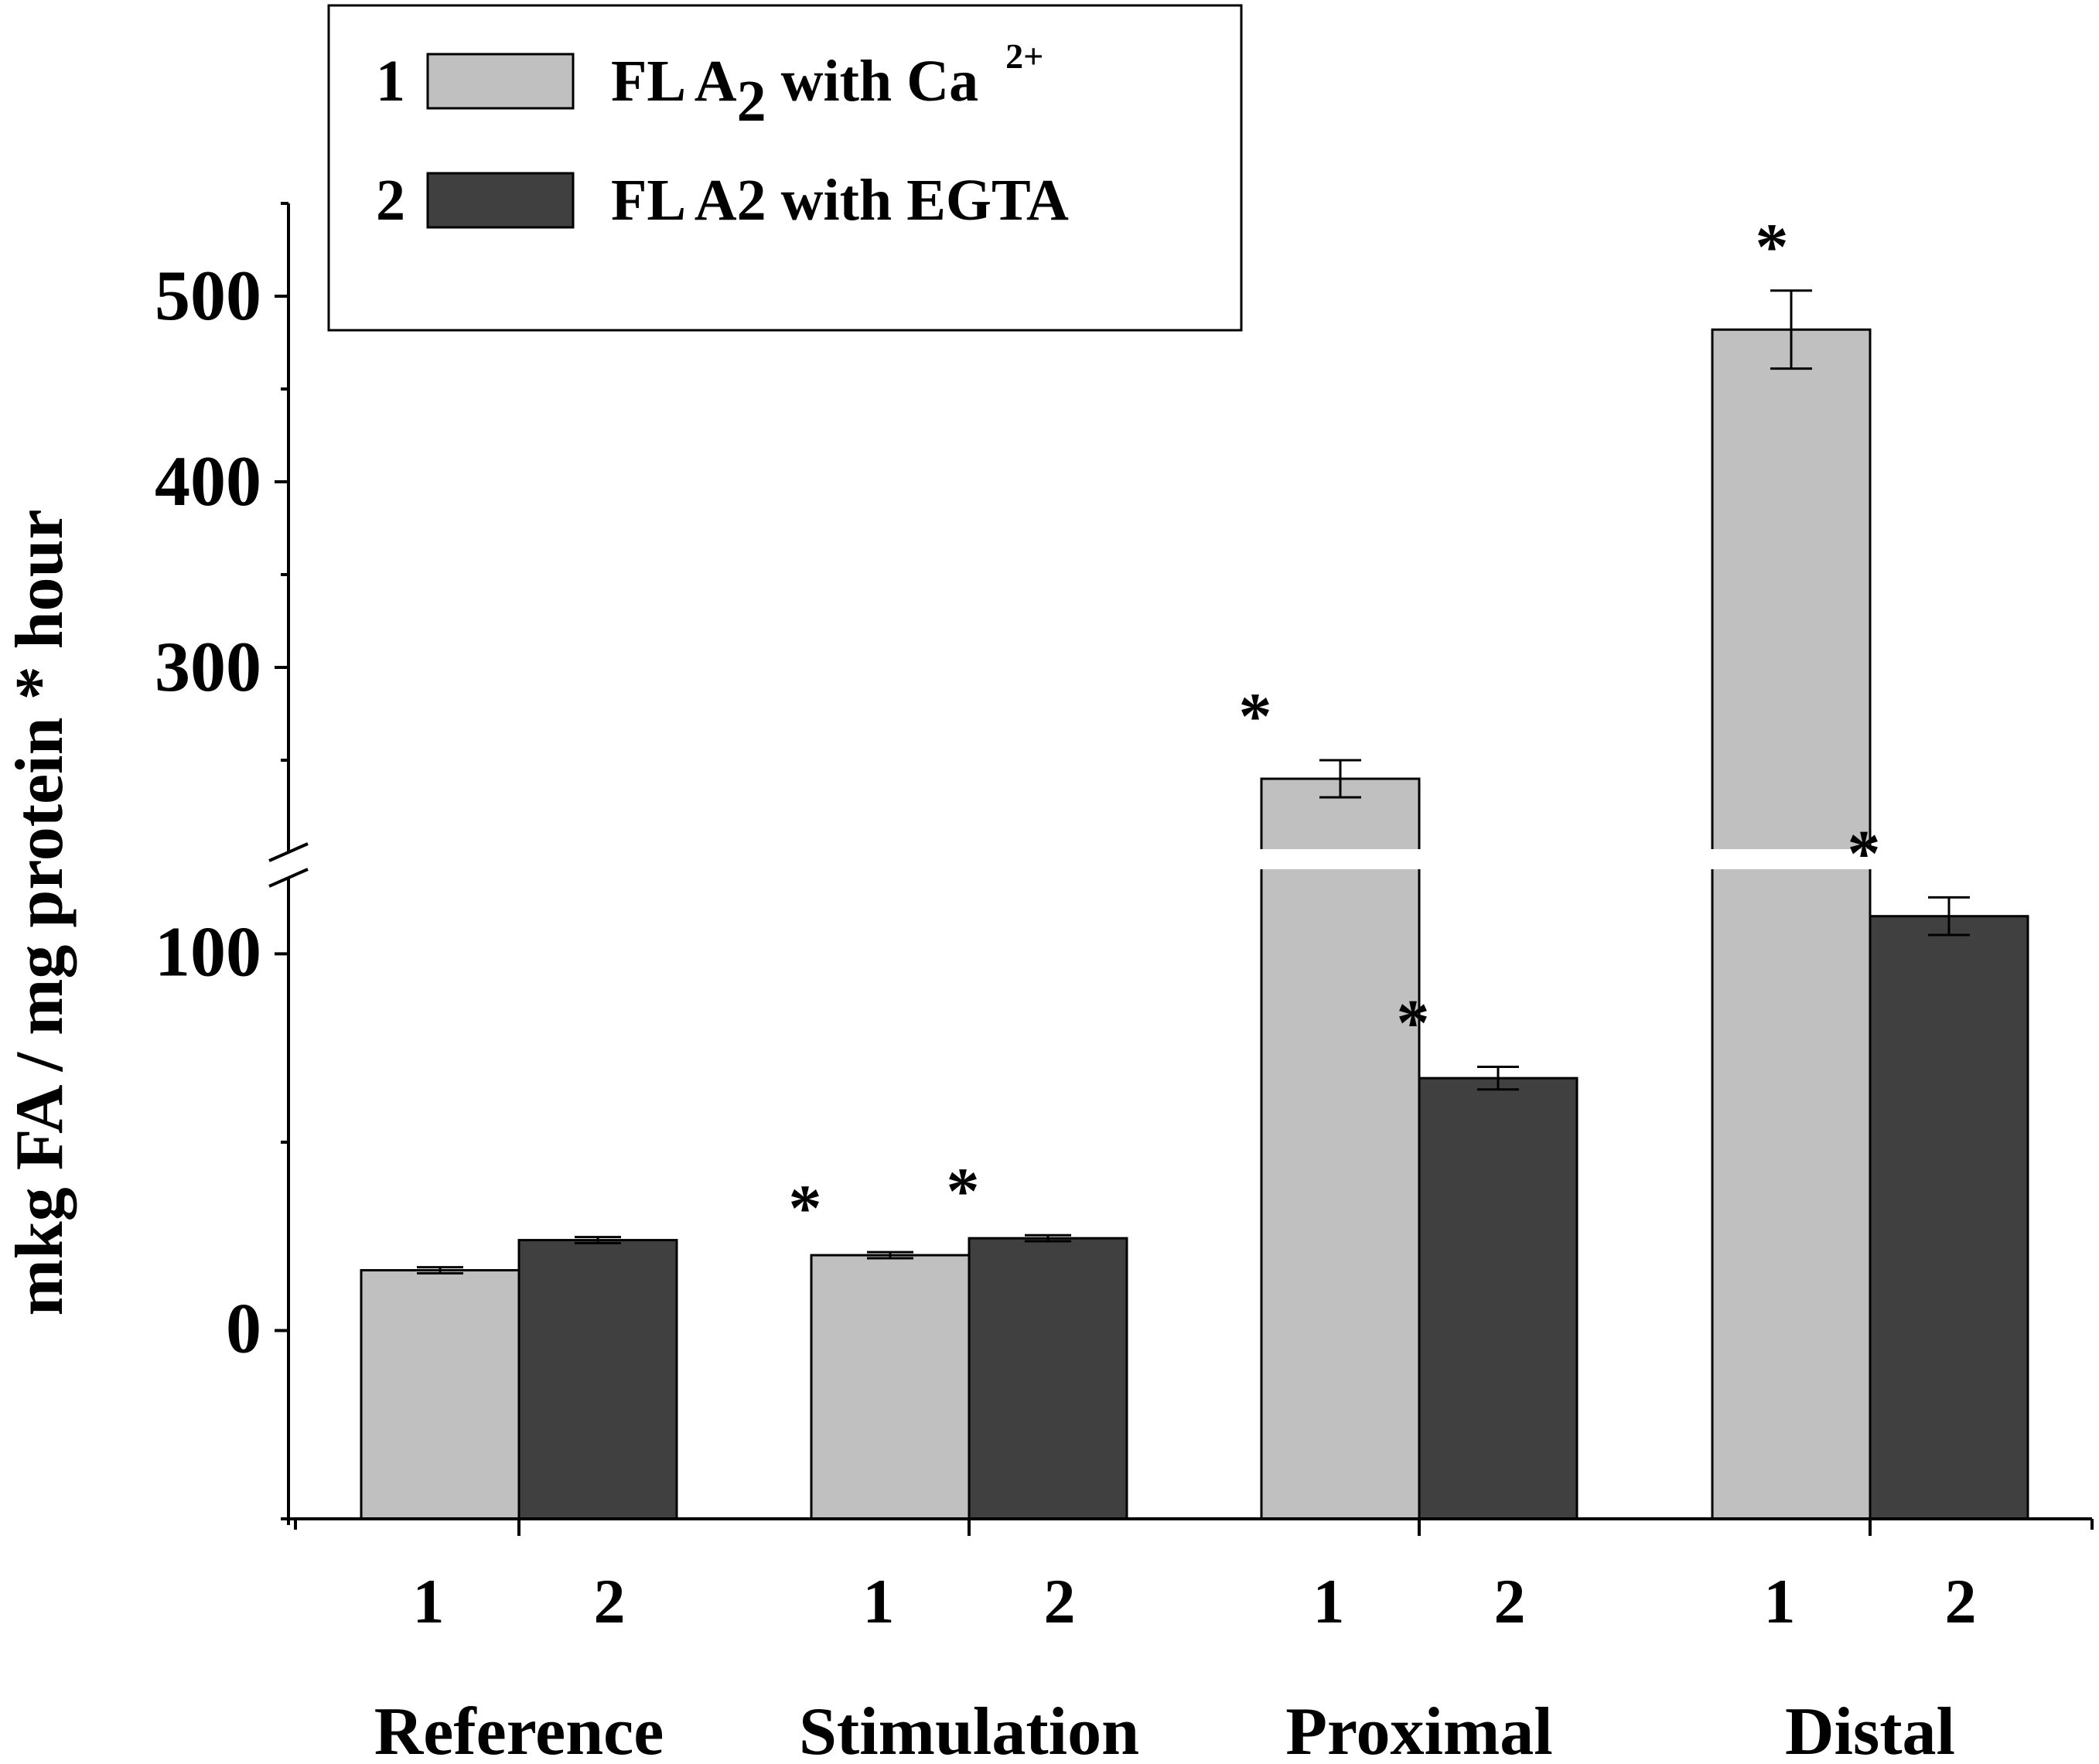 Image resolution: width=2099 pixels, height=1764 pixels. I want to click on significance-marker-distal-1: *, so click(1772, 247).